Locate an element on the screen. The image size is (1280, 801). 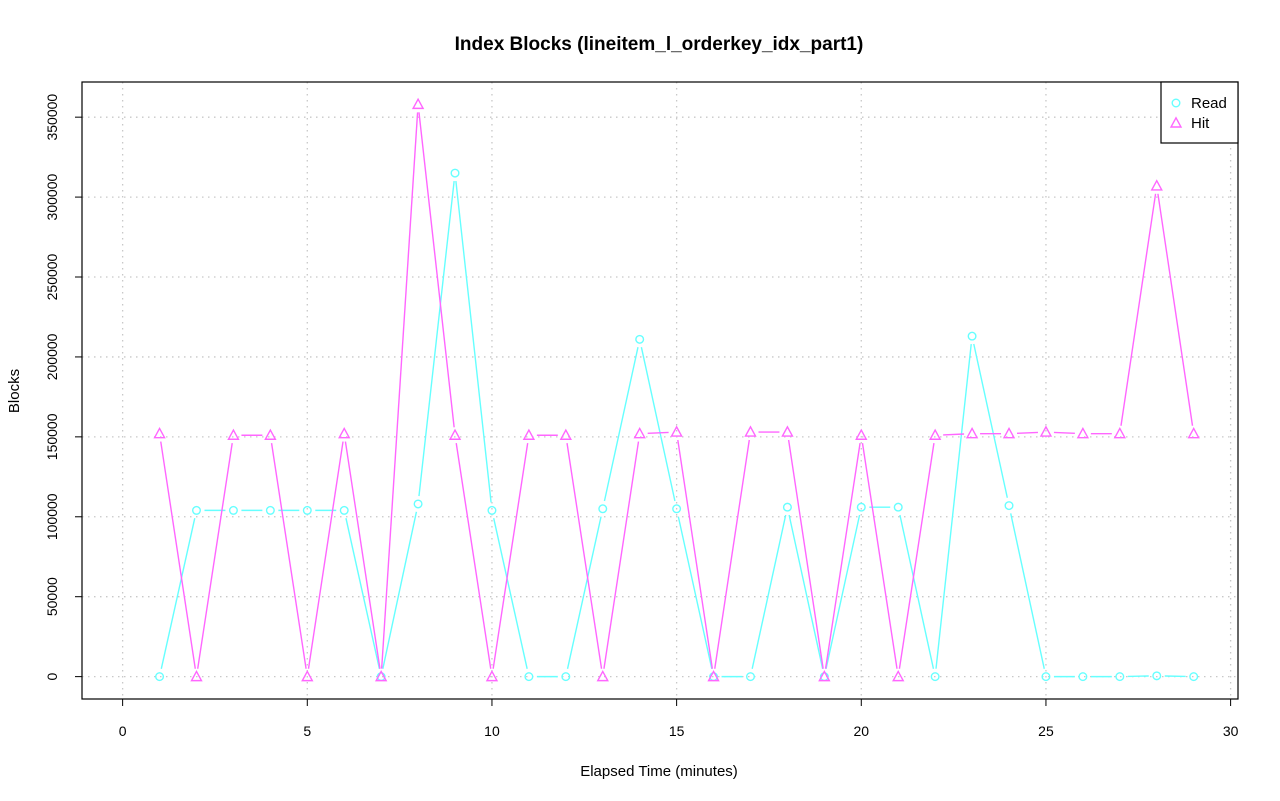
x-tick-label: 5 is located at coordinates (307, 731).